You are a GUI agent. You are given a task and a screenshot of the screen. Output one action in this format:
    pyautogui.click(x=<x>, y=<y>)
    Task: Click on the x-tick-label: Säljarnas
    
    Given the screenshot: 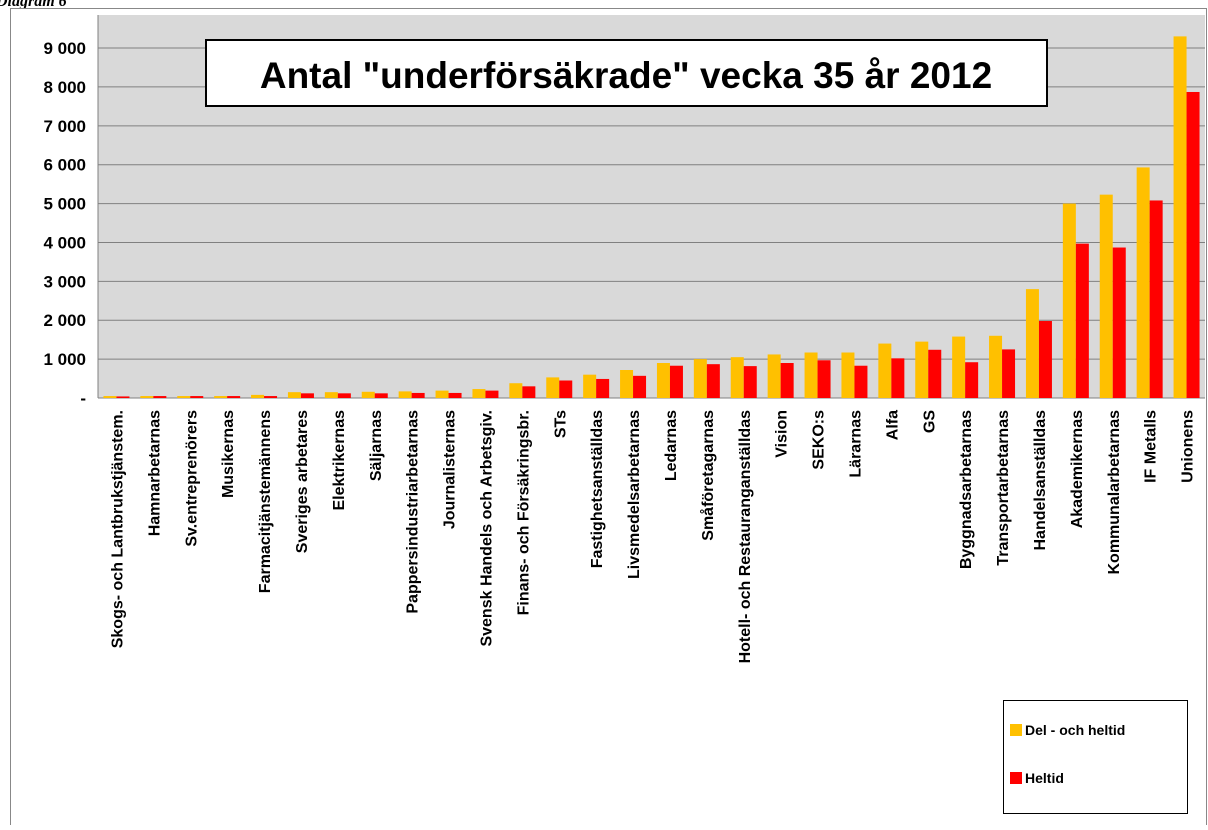 What is the action you would take?
    pyautogui.click(x=376, y=445)
    